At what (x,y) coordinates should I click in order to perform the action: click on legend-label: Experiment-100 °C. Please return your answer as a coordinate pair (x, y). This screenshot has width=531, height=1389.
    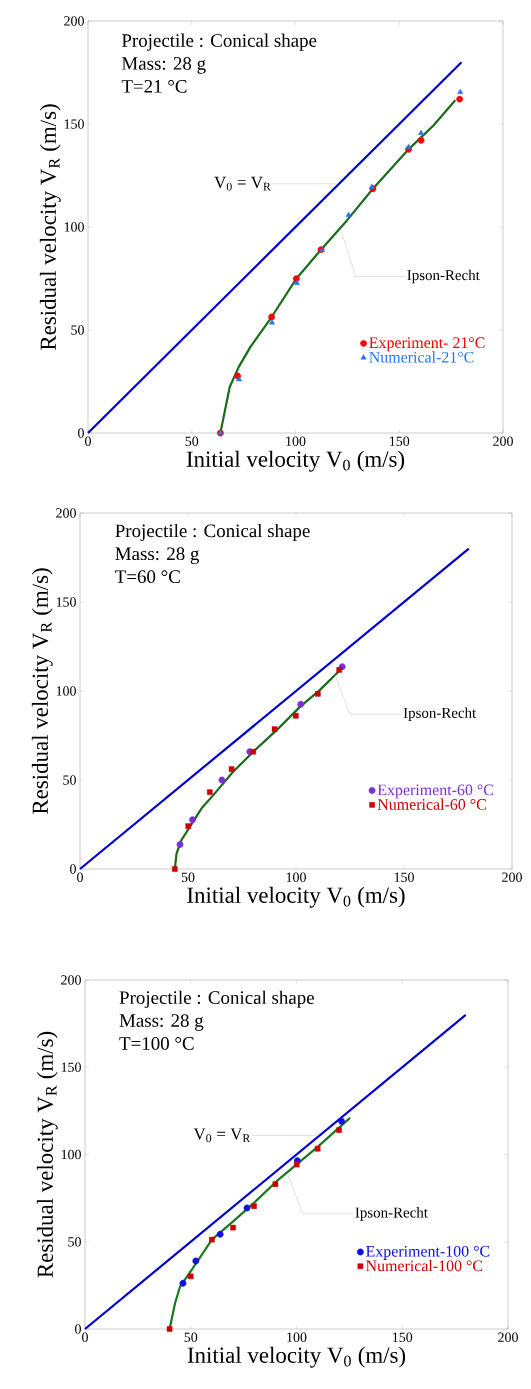
    Looking at the image, I should click on (428, 1252).